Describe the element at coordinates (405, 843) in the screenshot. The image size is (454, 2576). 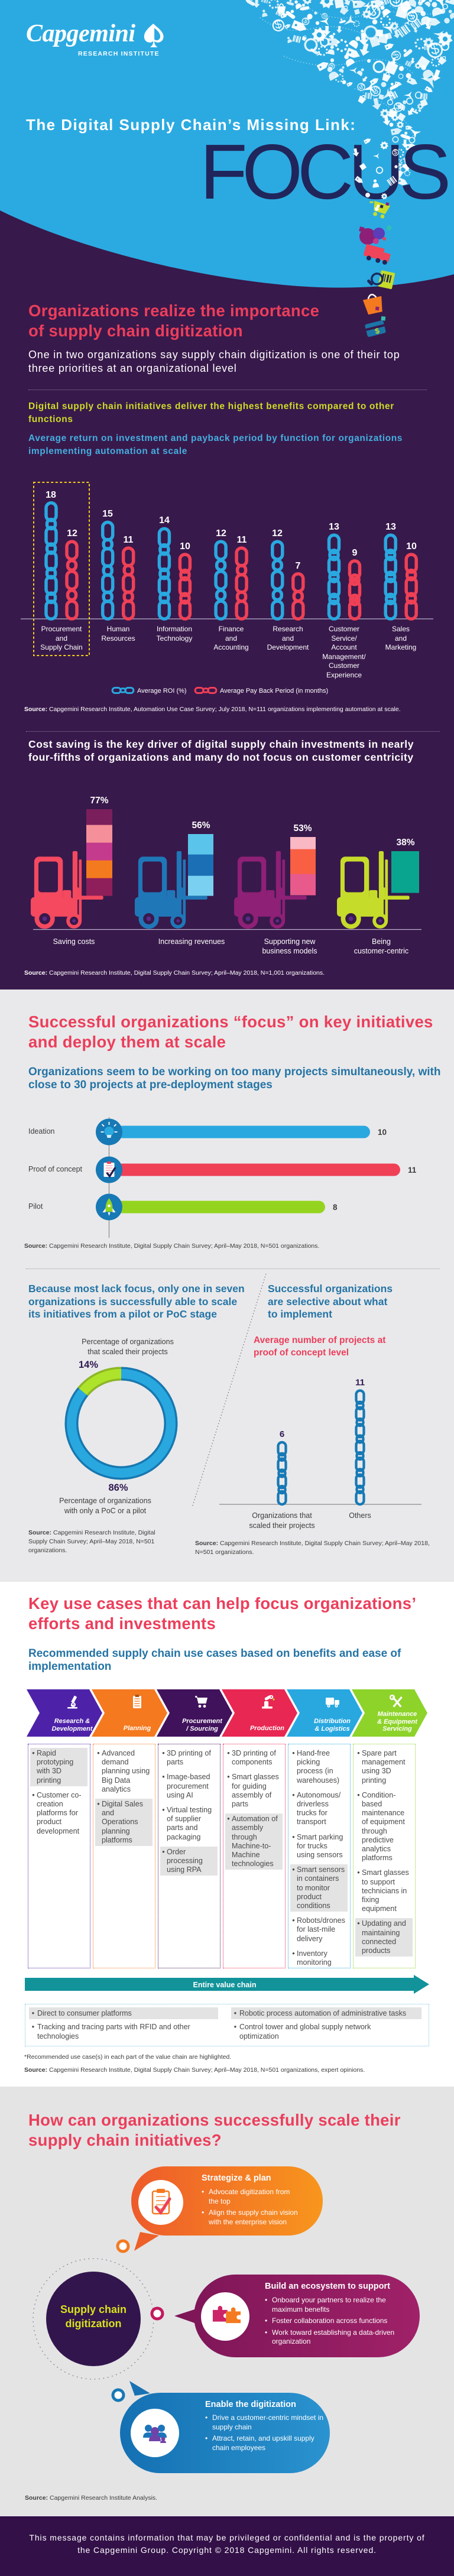
I see `svg-text: 38%` at that location.